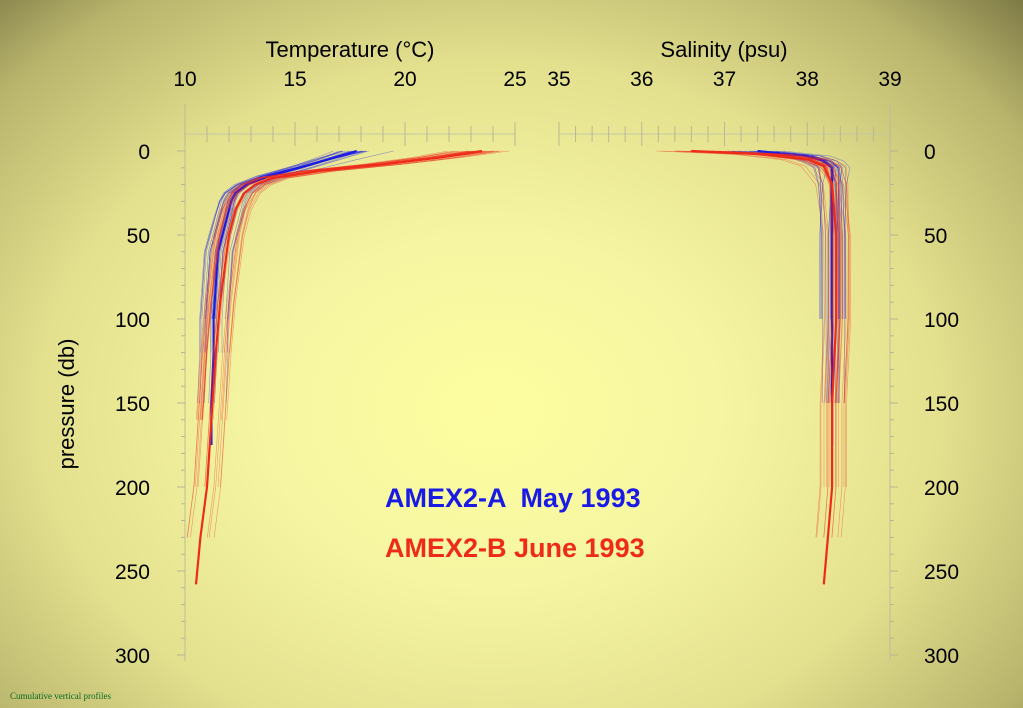 This screenshot has width=1023, height=708. What do you see at coordinates (132, 320) in the screenshot?
I see `y-tick-label-left: 100` at bounding box center [132, 320].